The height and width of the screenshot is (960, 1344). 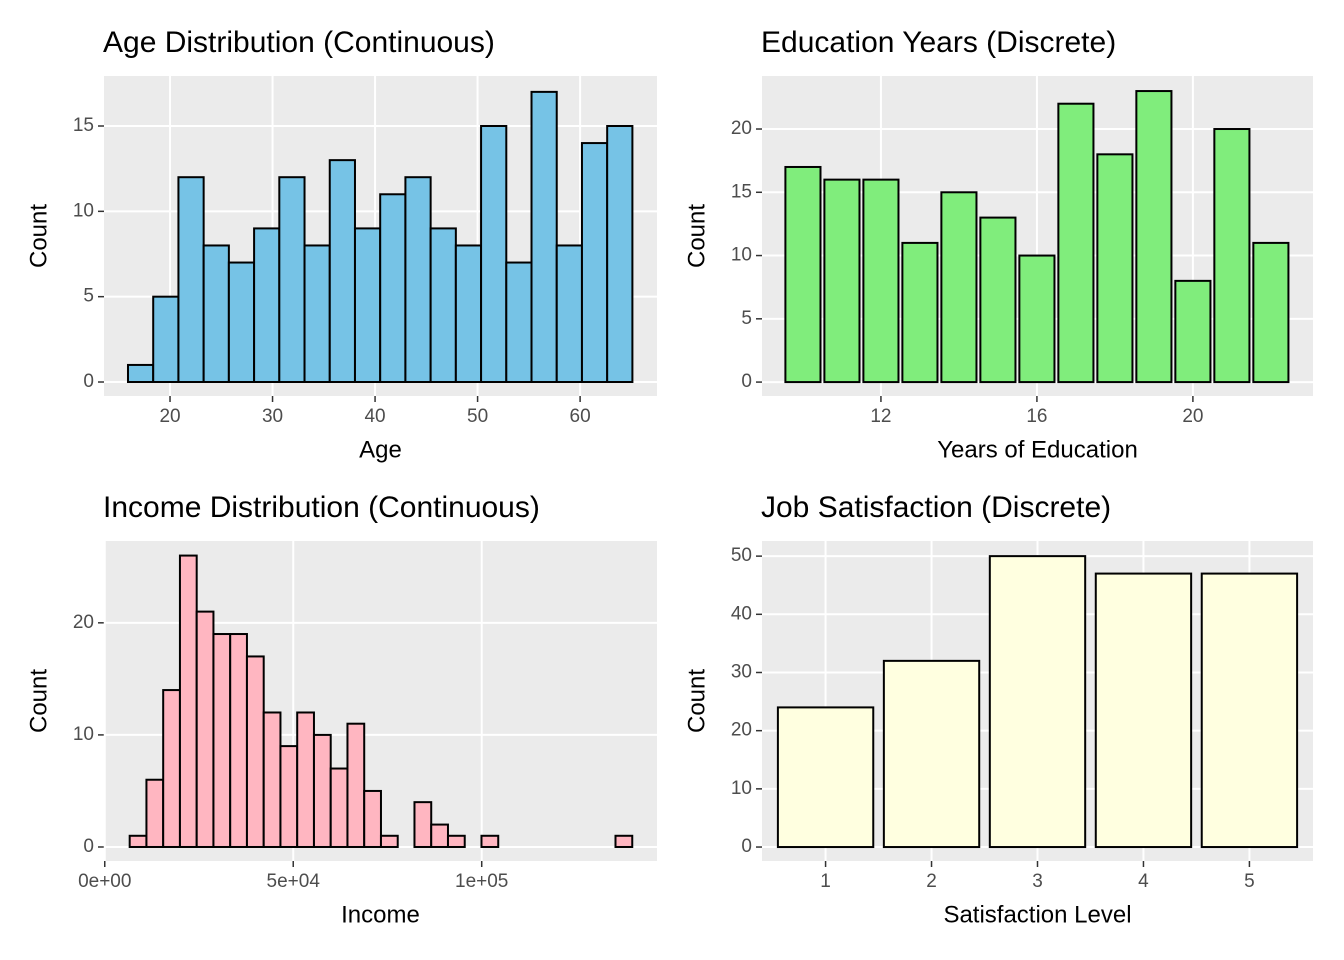 I want to click on x-axis-title: Age, so click(x=380, y=449).